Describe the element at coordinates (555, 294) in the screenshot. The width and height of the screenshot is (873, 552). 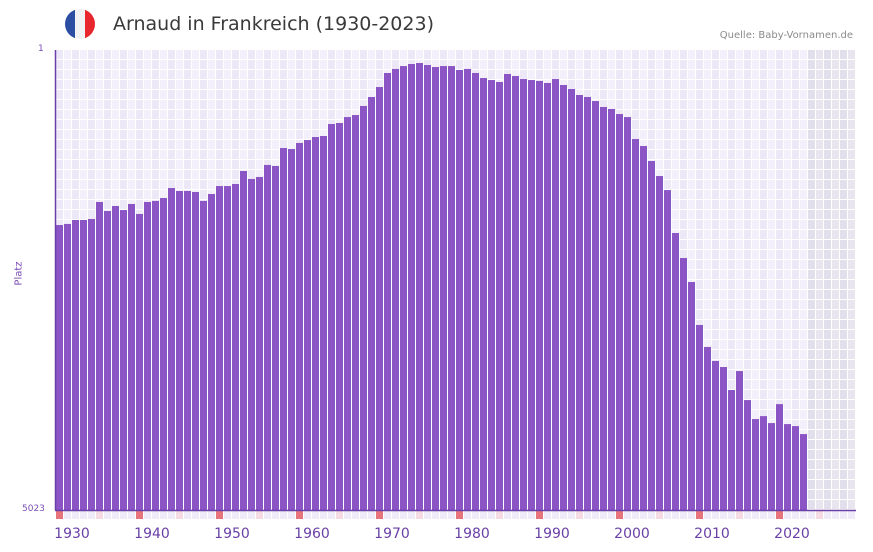
I see `bar-1992` at that location.